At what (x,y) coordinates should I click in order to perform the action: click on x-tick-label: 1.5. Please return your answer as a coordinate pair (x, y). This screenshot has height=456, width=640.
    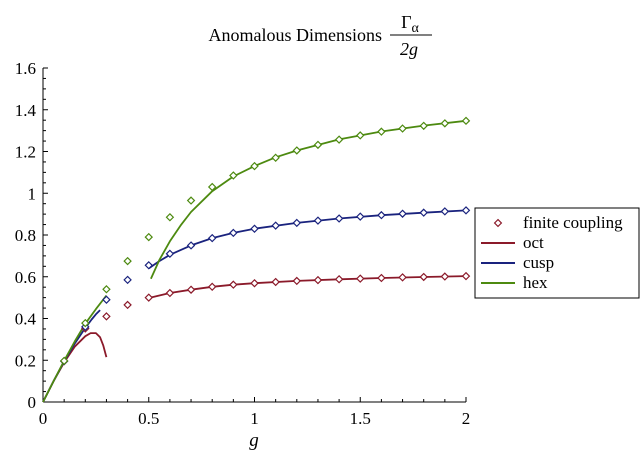
    Looking at the image, I should click on (360, 418).